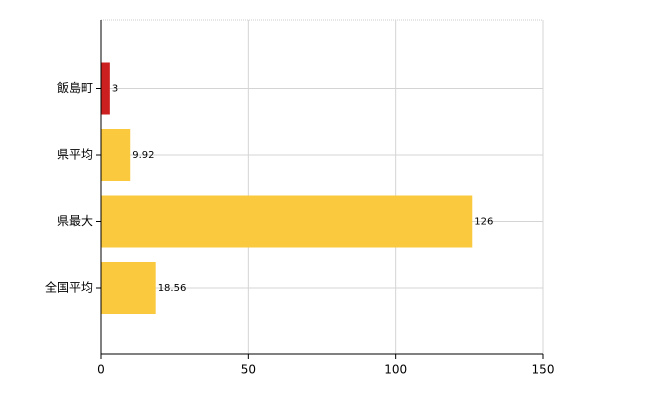 The height and width of the screenshot is (400, 650). Describe the element at coordinates (75, 155) in the screenshot. I see `y-tick-label: 県平均` at that location.